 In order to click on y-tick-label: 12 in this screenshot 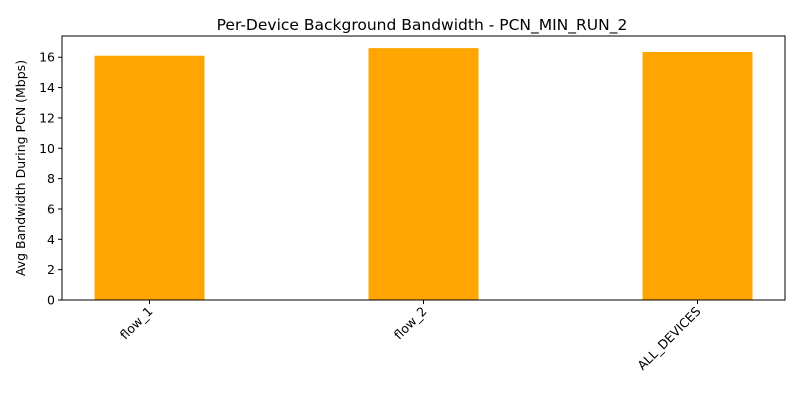, I will do `click(47, 117)`.